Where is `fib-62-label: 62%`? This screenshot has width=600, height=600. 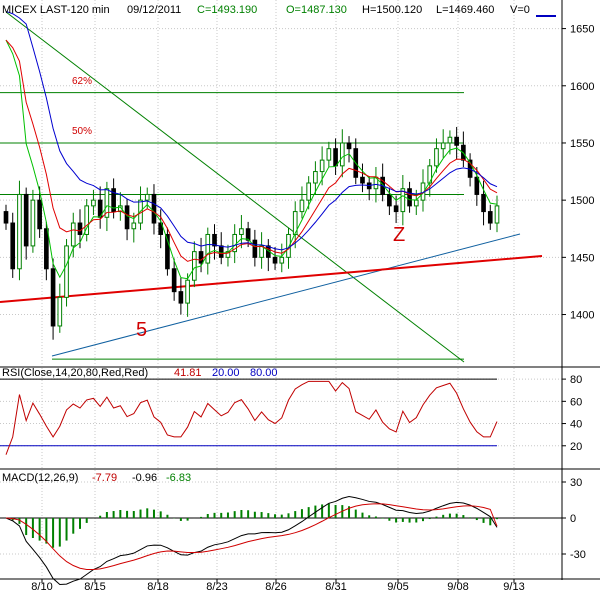
fib-62-label: 62% is located at coordinates (82, 81).